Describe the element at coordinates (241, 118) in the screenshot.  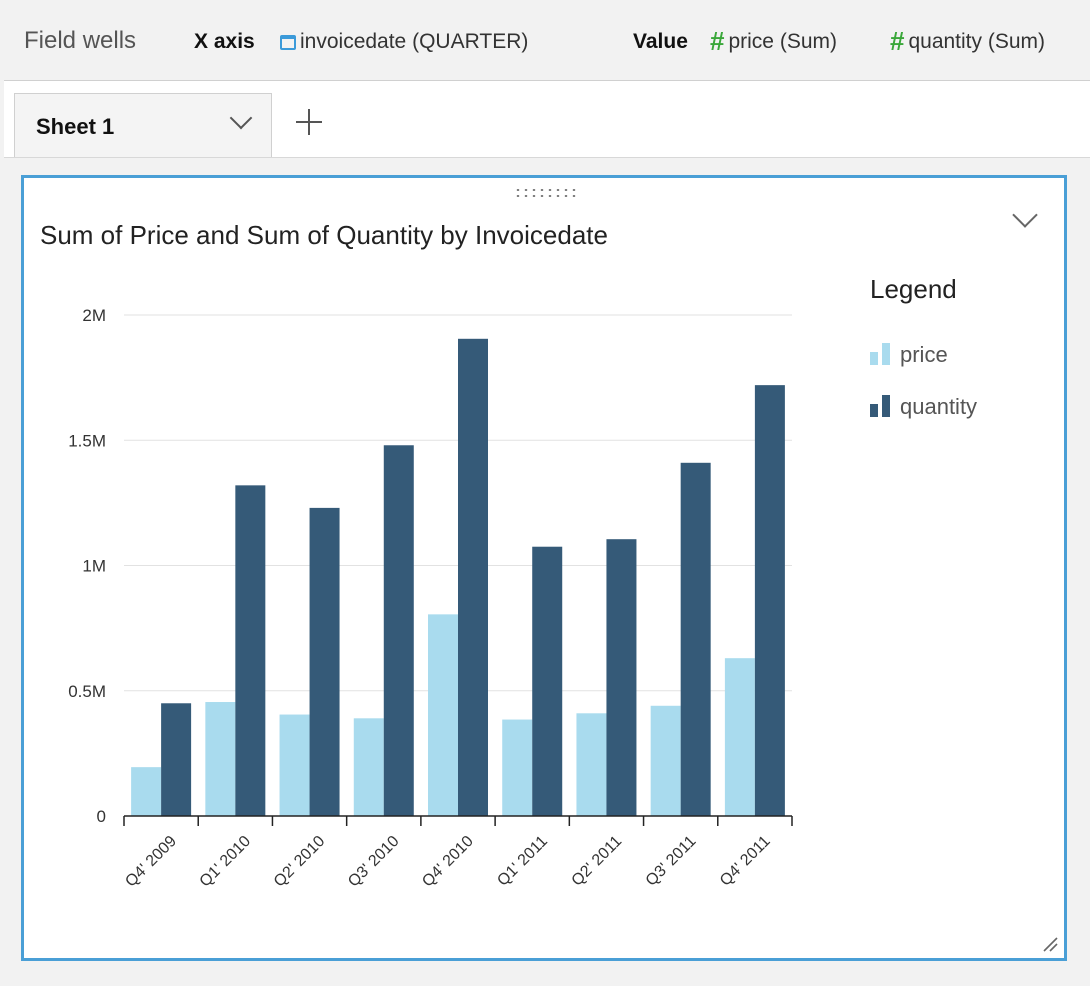
I see `chevron-down-icon` at that location.